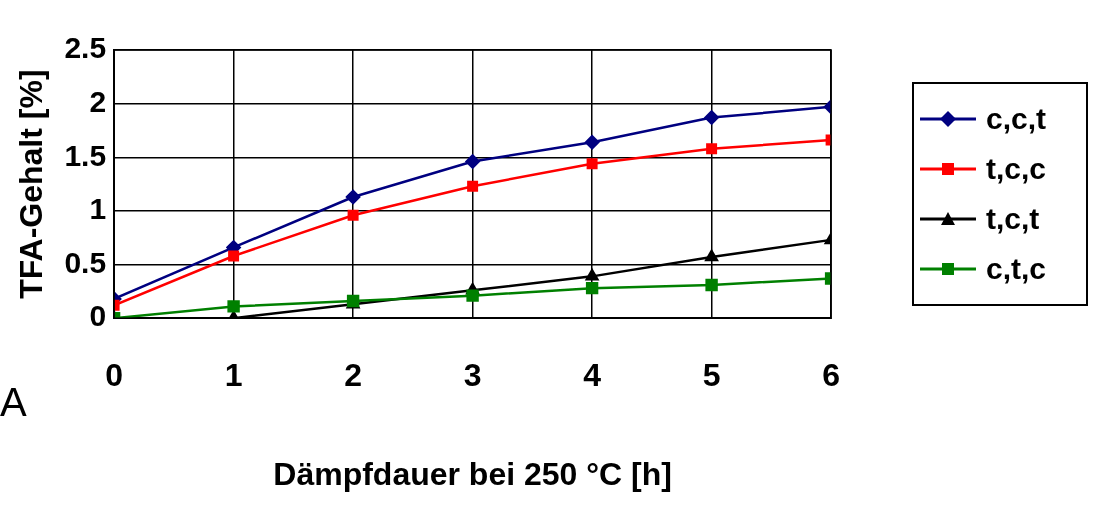 This screenshot has width=1094, height=519. Describe the element at coordinates (31, 184) in the screenshot. I see `y-axis-title: TFA-Gehalt [%]` at that location.